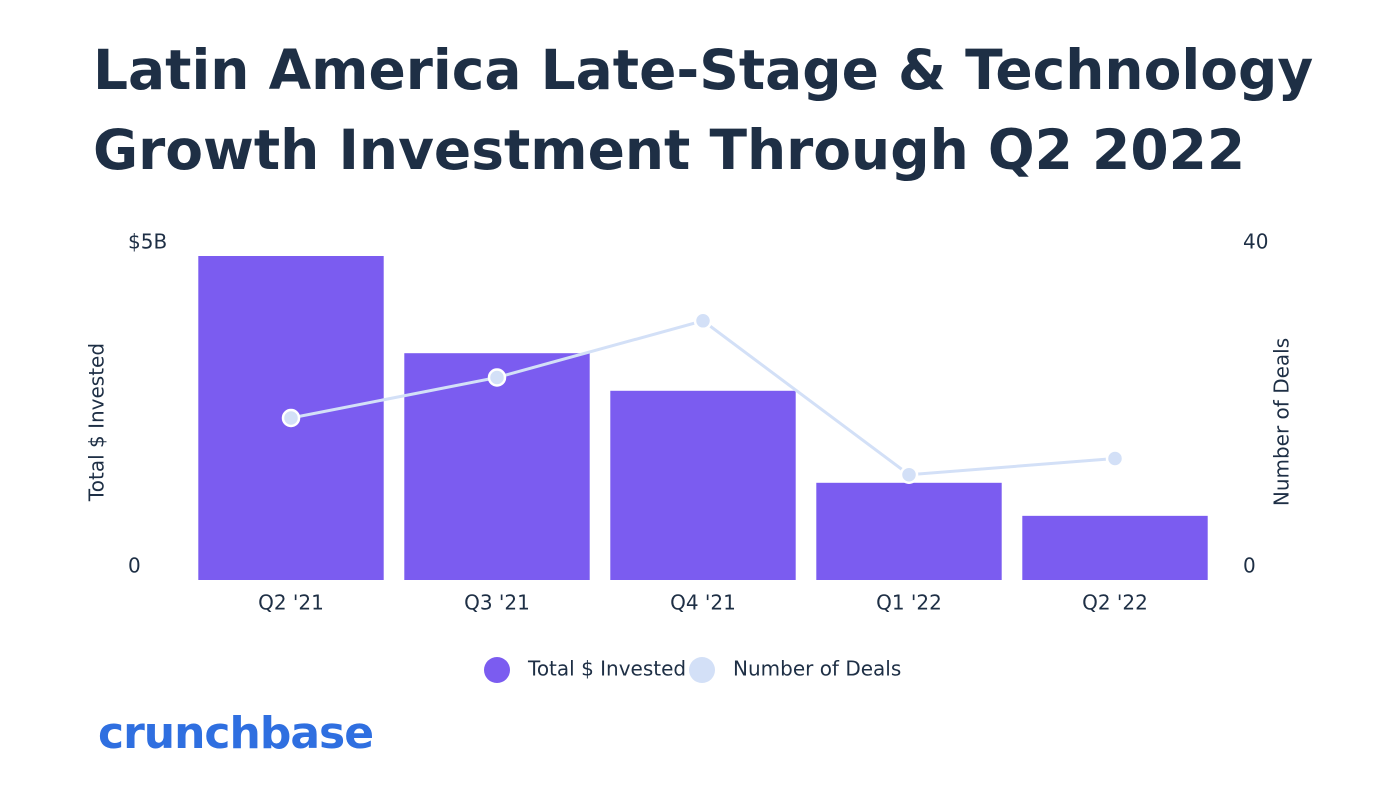 The height and width of the screenshot is (792, 1384). I want to click on y-tick-label: $5B, so click(147, 242).